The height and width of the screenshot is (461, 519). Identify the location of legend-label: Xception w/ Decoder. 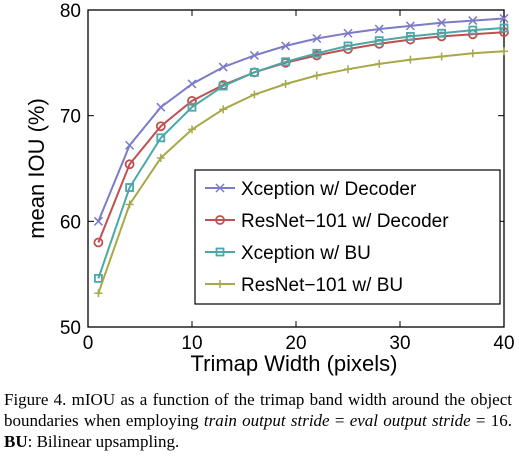
(329, 189).